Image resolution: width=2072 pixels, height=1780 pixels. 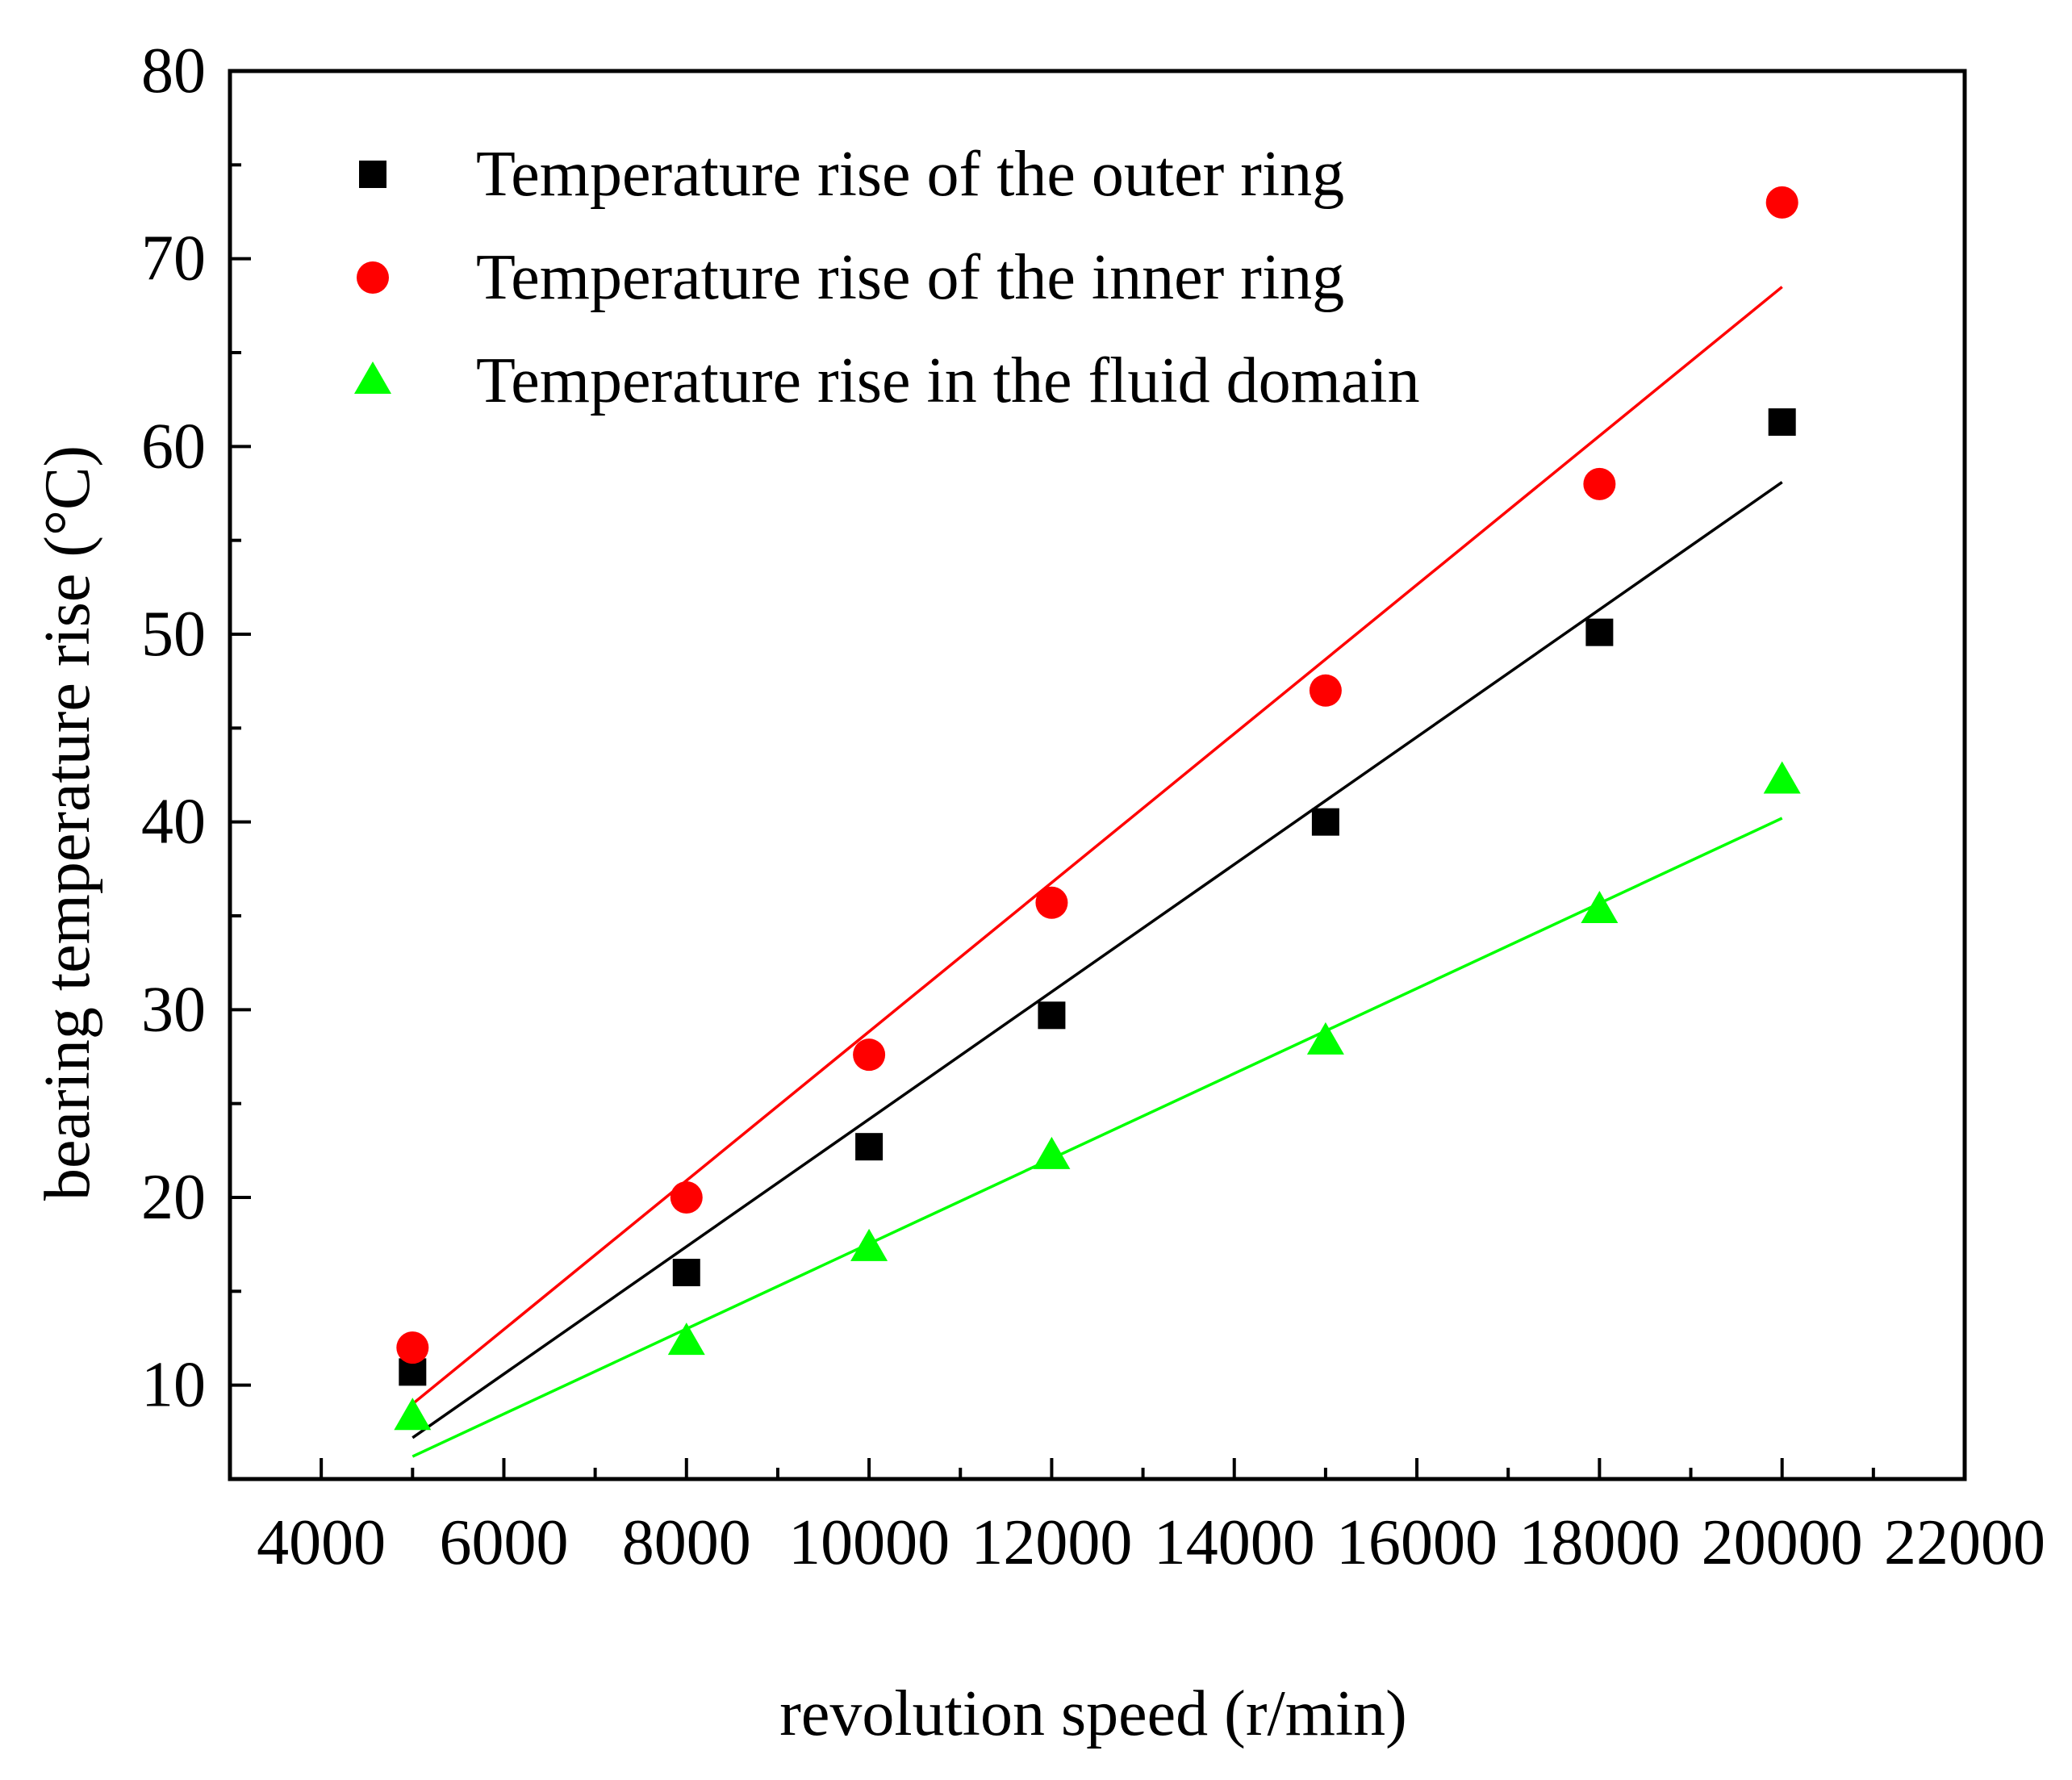 What do you see at coordinates (910, 277) in the screenshot?
I see `legend-label-2: Temperature rise of the inner ring` at bounding box center [910, 277].